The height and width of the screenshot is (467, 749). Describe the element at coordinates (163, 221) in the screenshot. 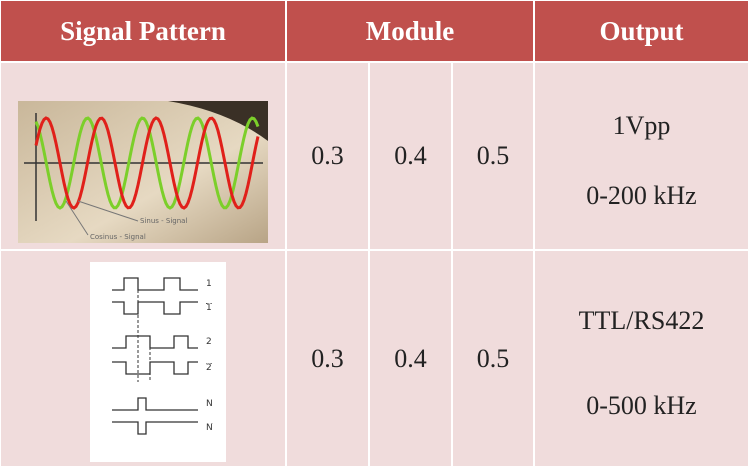

I see `image-label: Sinus - Signal` at that location.